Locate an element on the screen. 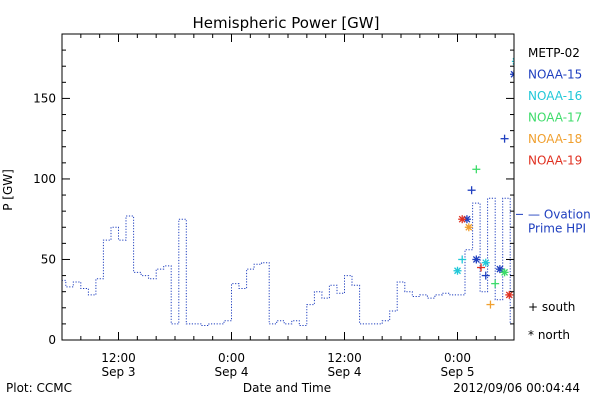  y-axis-label: P [GW] is located at coordinates (8, 190).